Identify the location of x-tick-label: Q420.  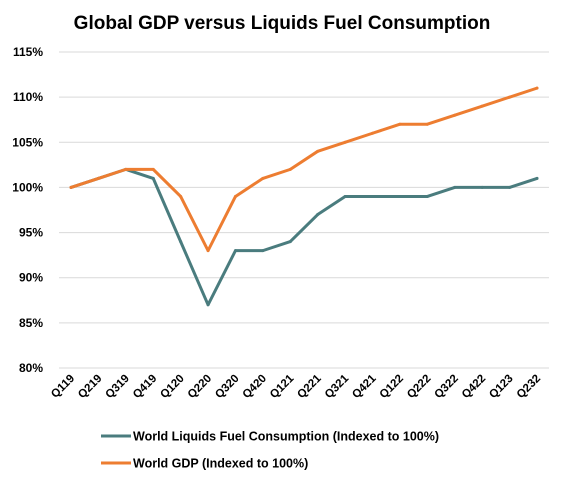
(255, 387).